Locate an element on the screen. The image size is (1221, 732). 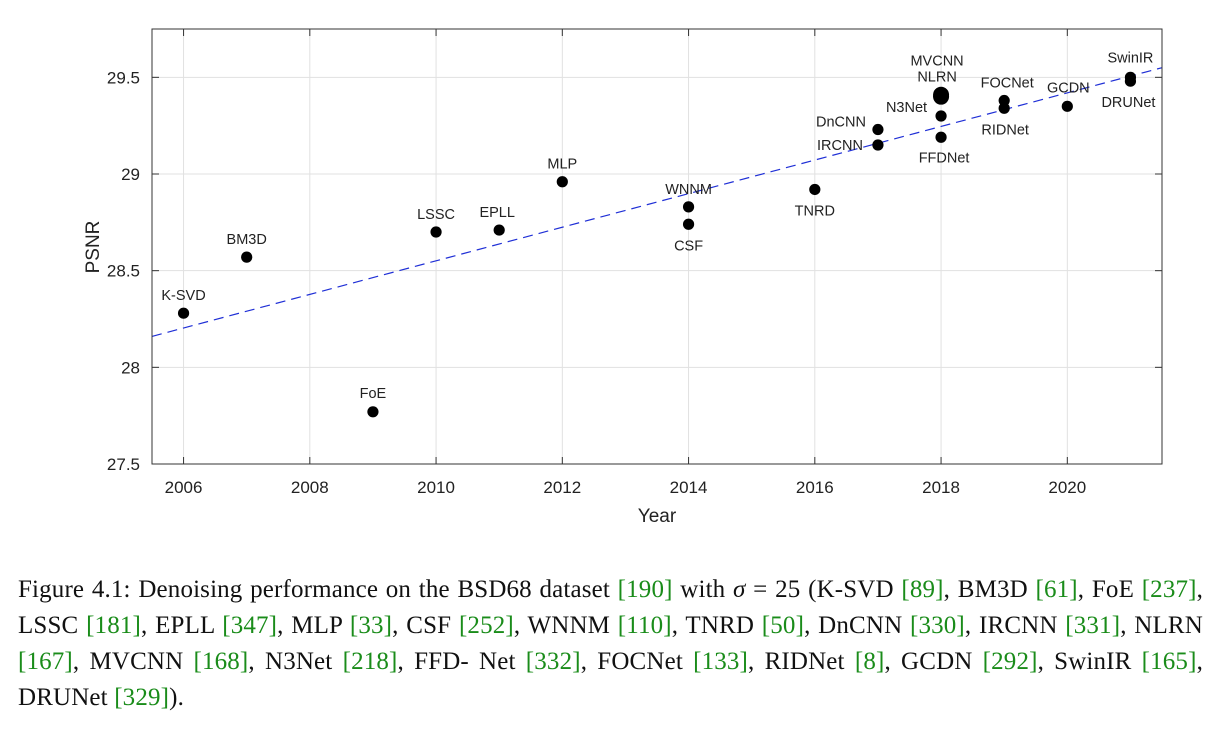
point-dncnn is located at coordinates (878, 129).